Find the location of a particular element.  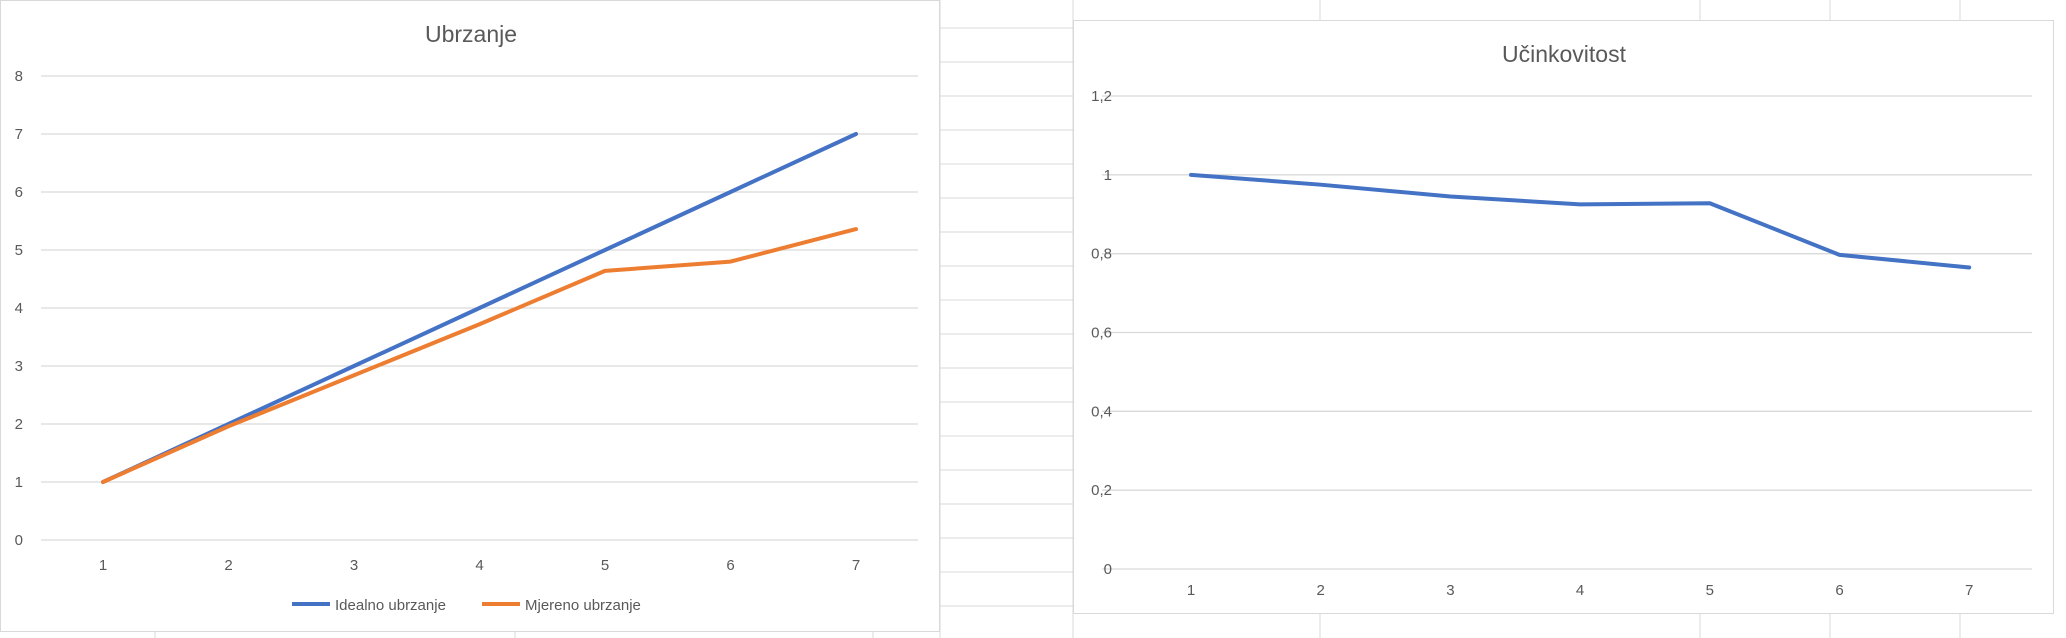

y-tick-label: 8 is located at coordinates (19, 76).